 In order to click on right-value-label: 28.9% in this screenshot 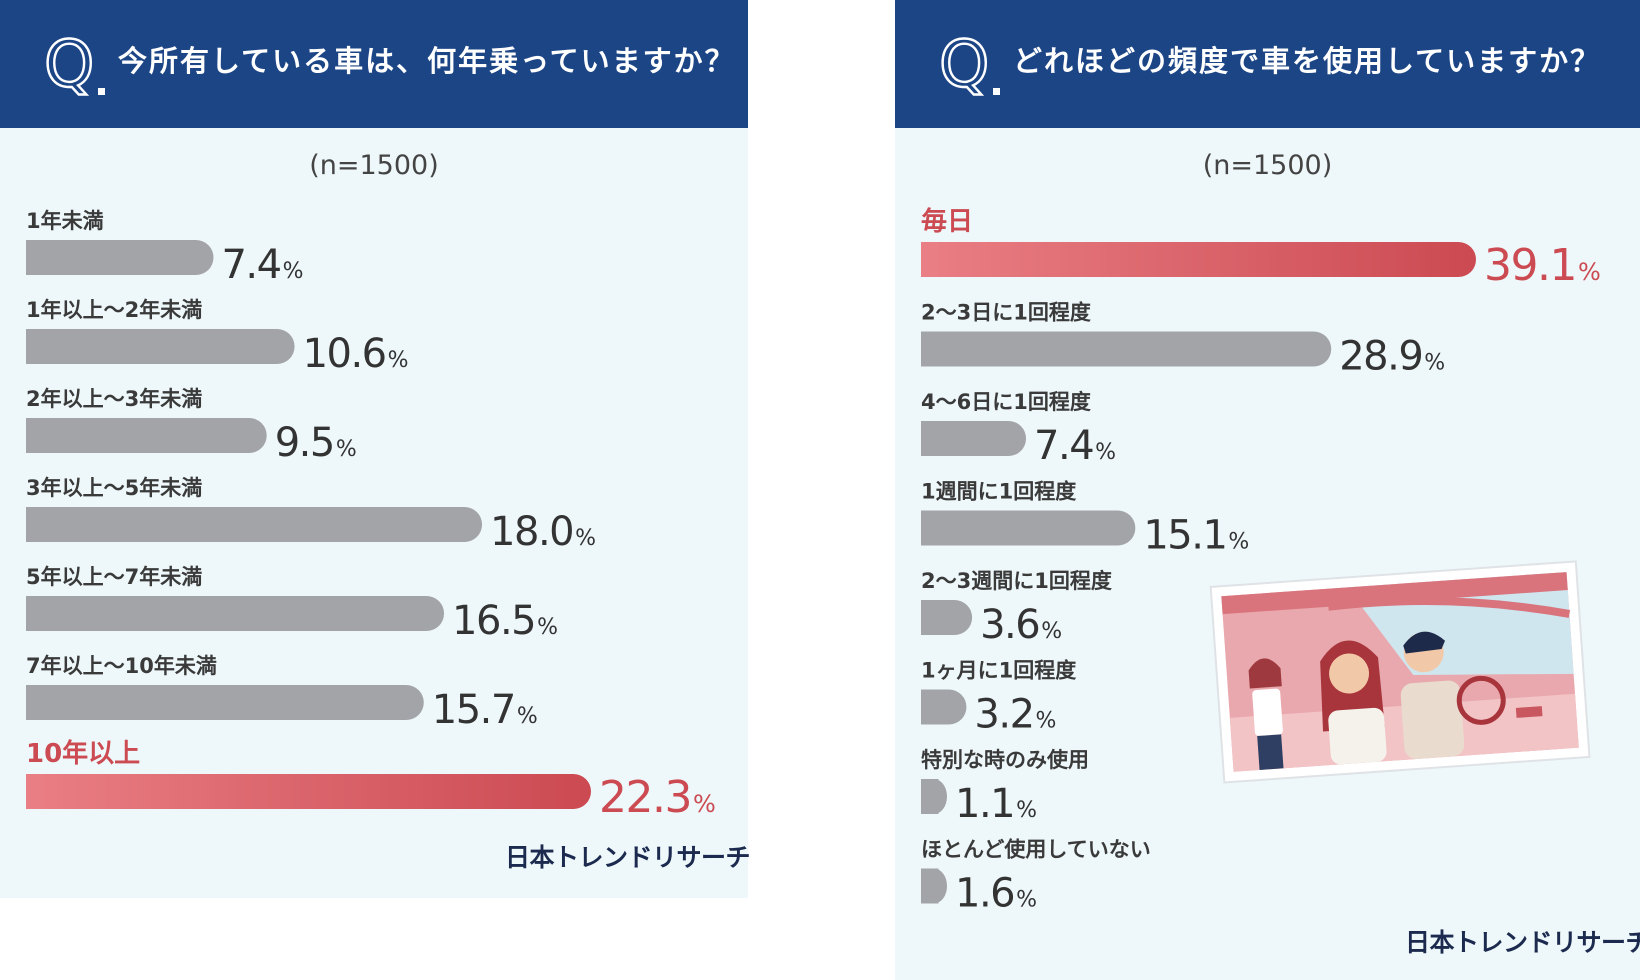, I will do `click(1391, 357)`.